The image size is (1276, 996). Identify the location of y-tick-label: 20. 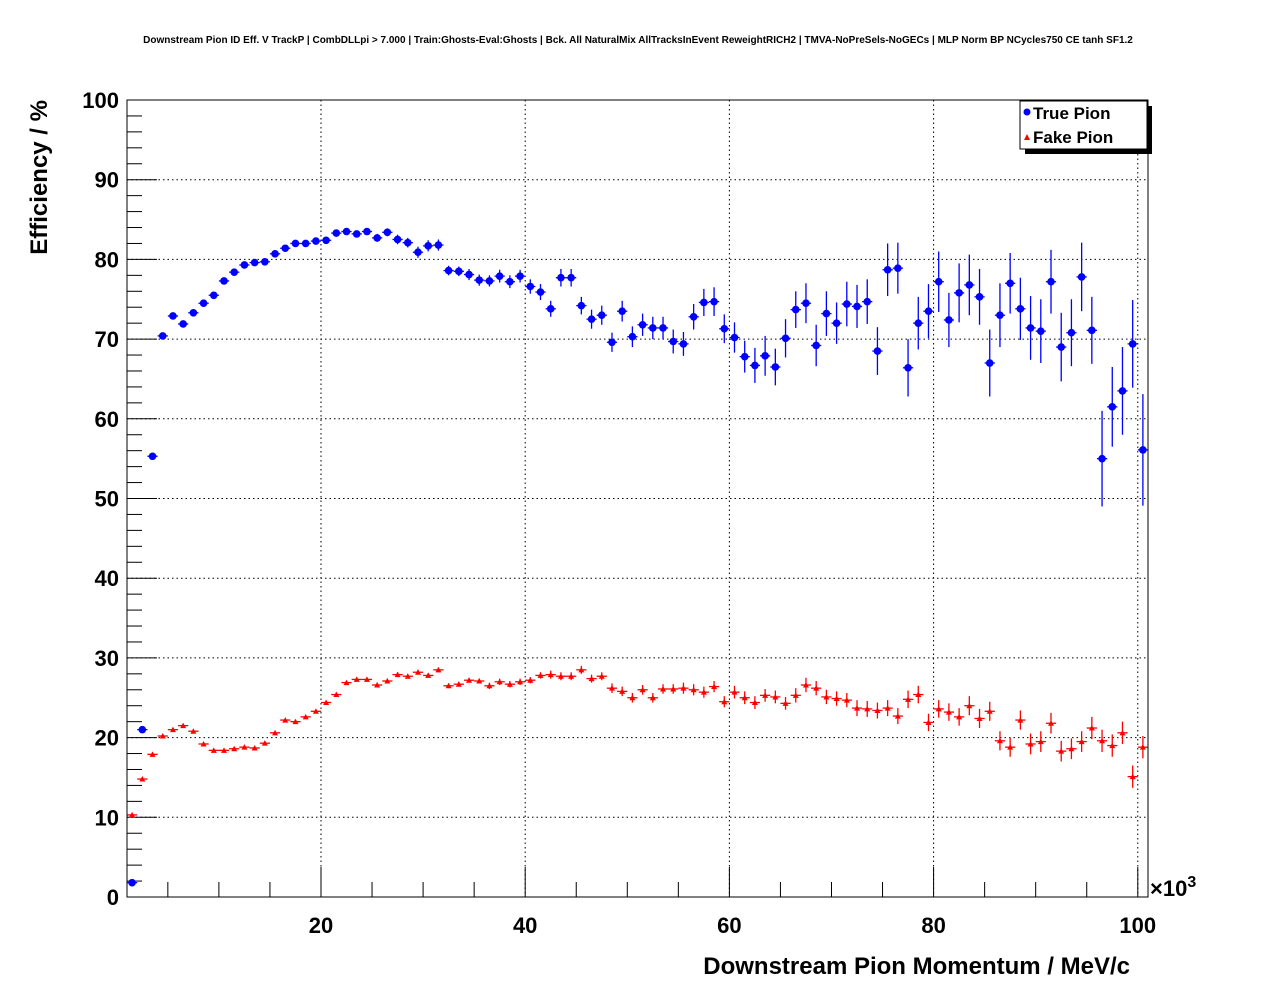
(107, 738).